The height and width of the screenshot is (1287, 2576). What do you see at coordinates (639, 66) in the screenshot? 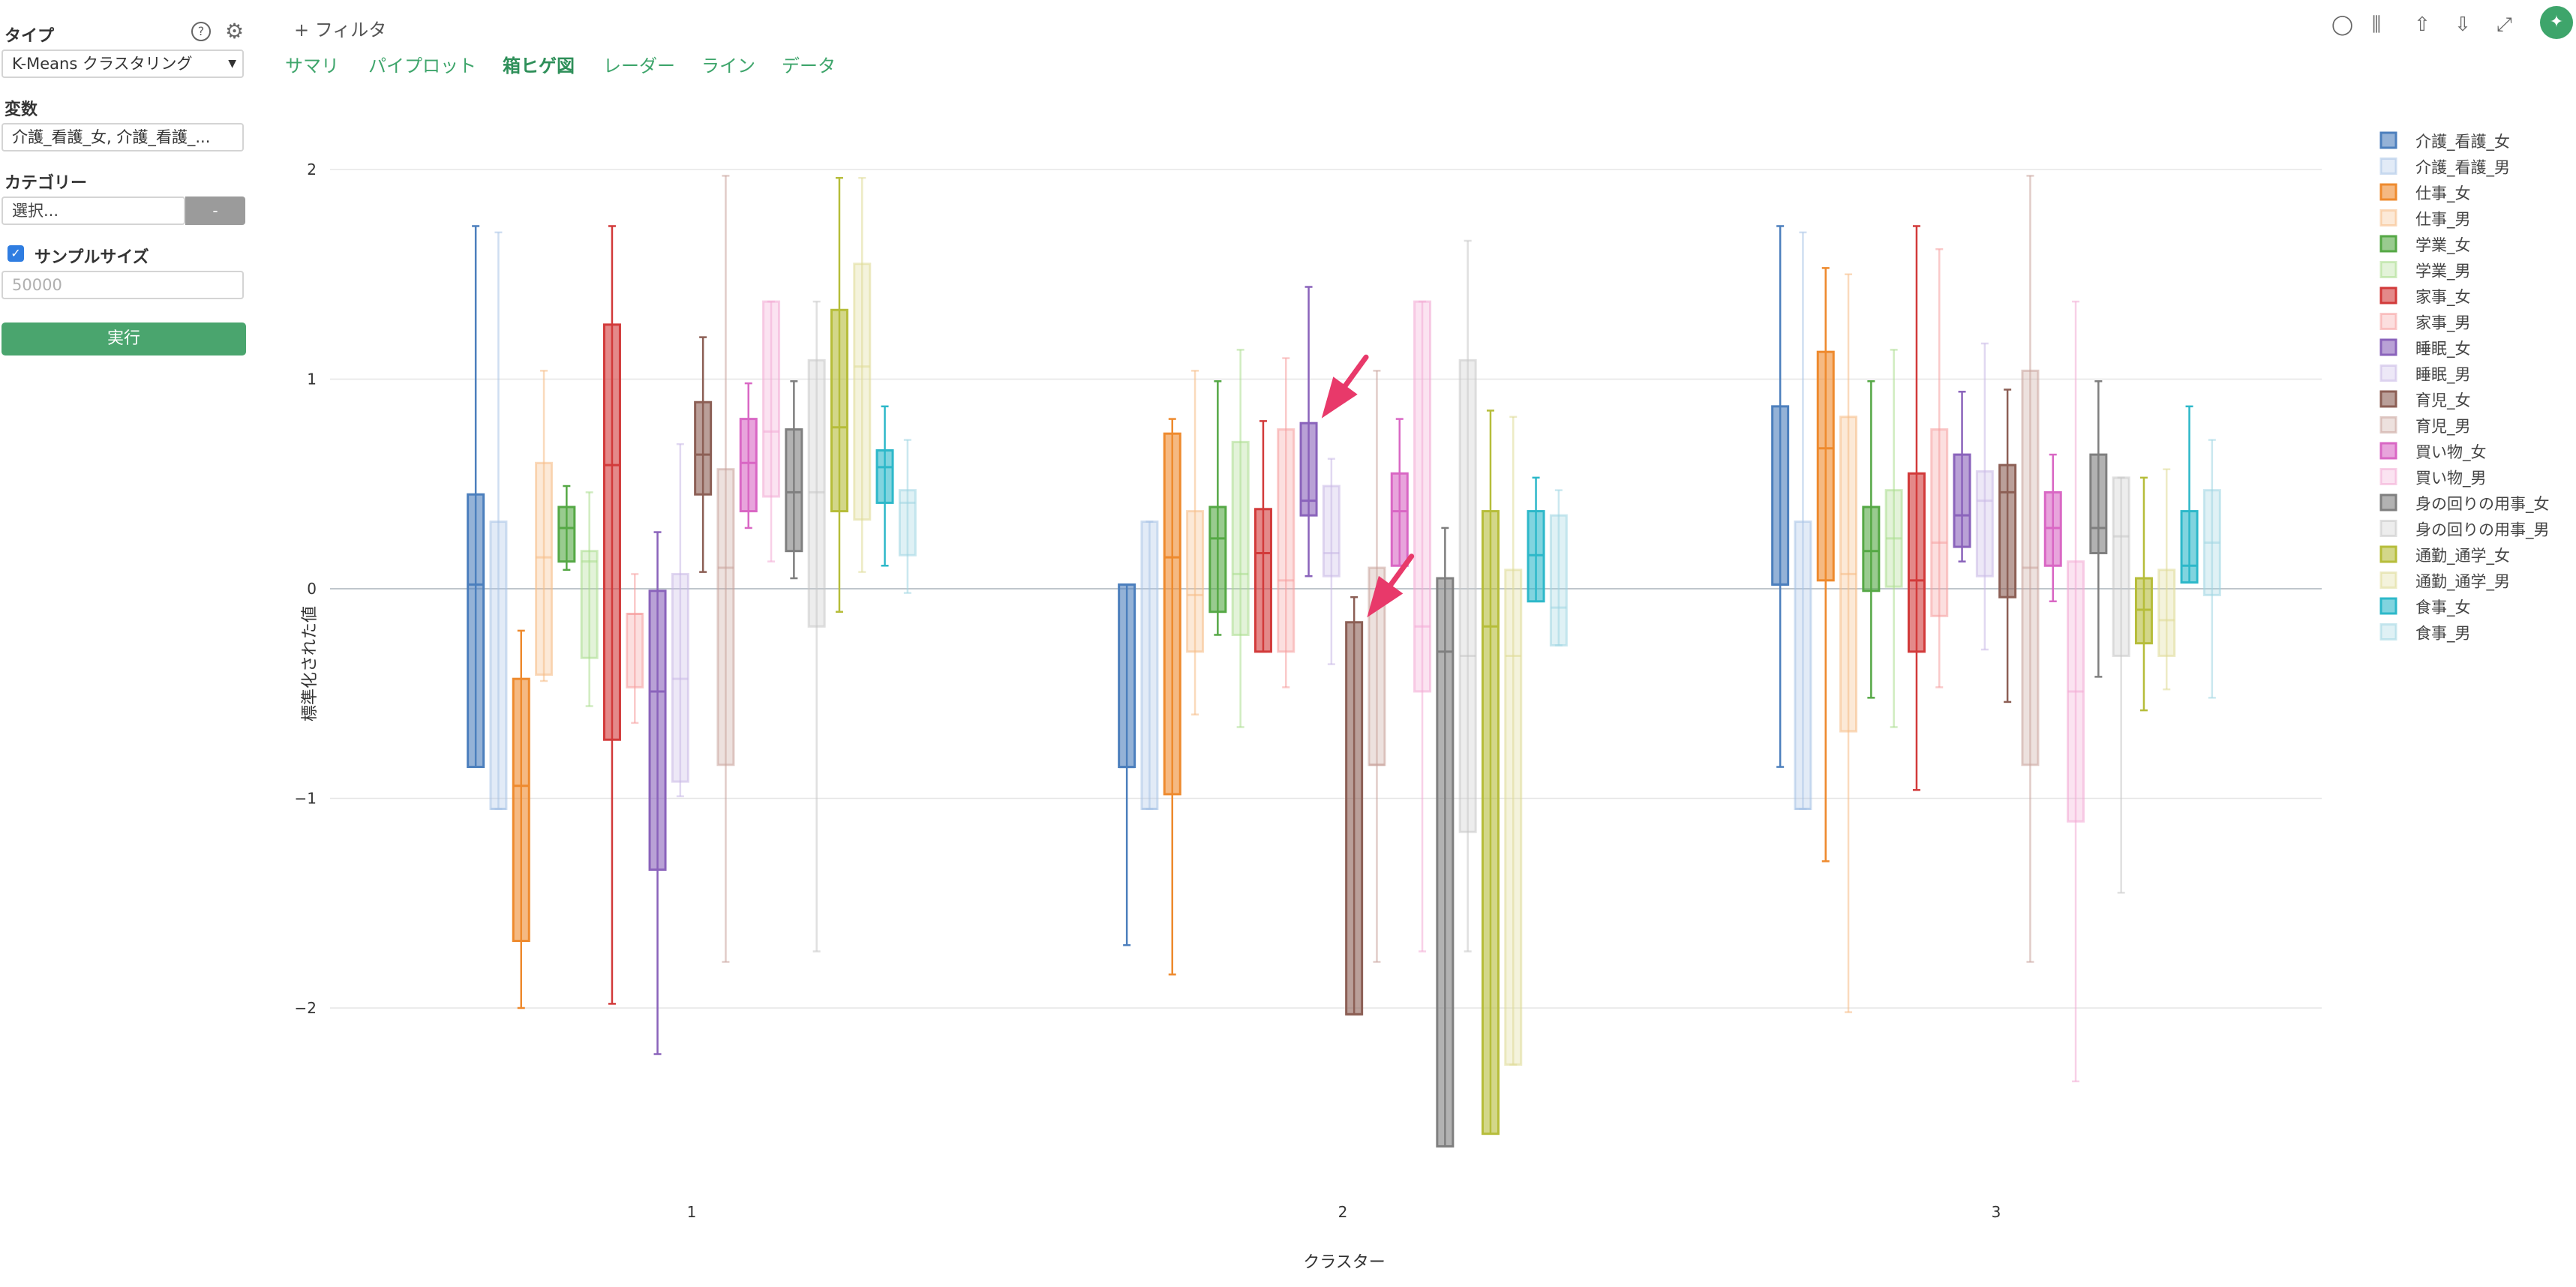
I see `tab-radar: レーダー` at bounding box center [639, 66].